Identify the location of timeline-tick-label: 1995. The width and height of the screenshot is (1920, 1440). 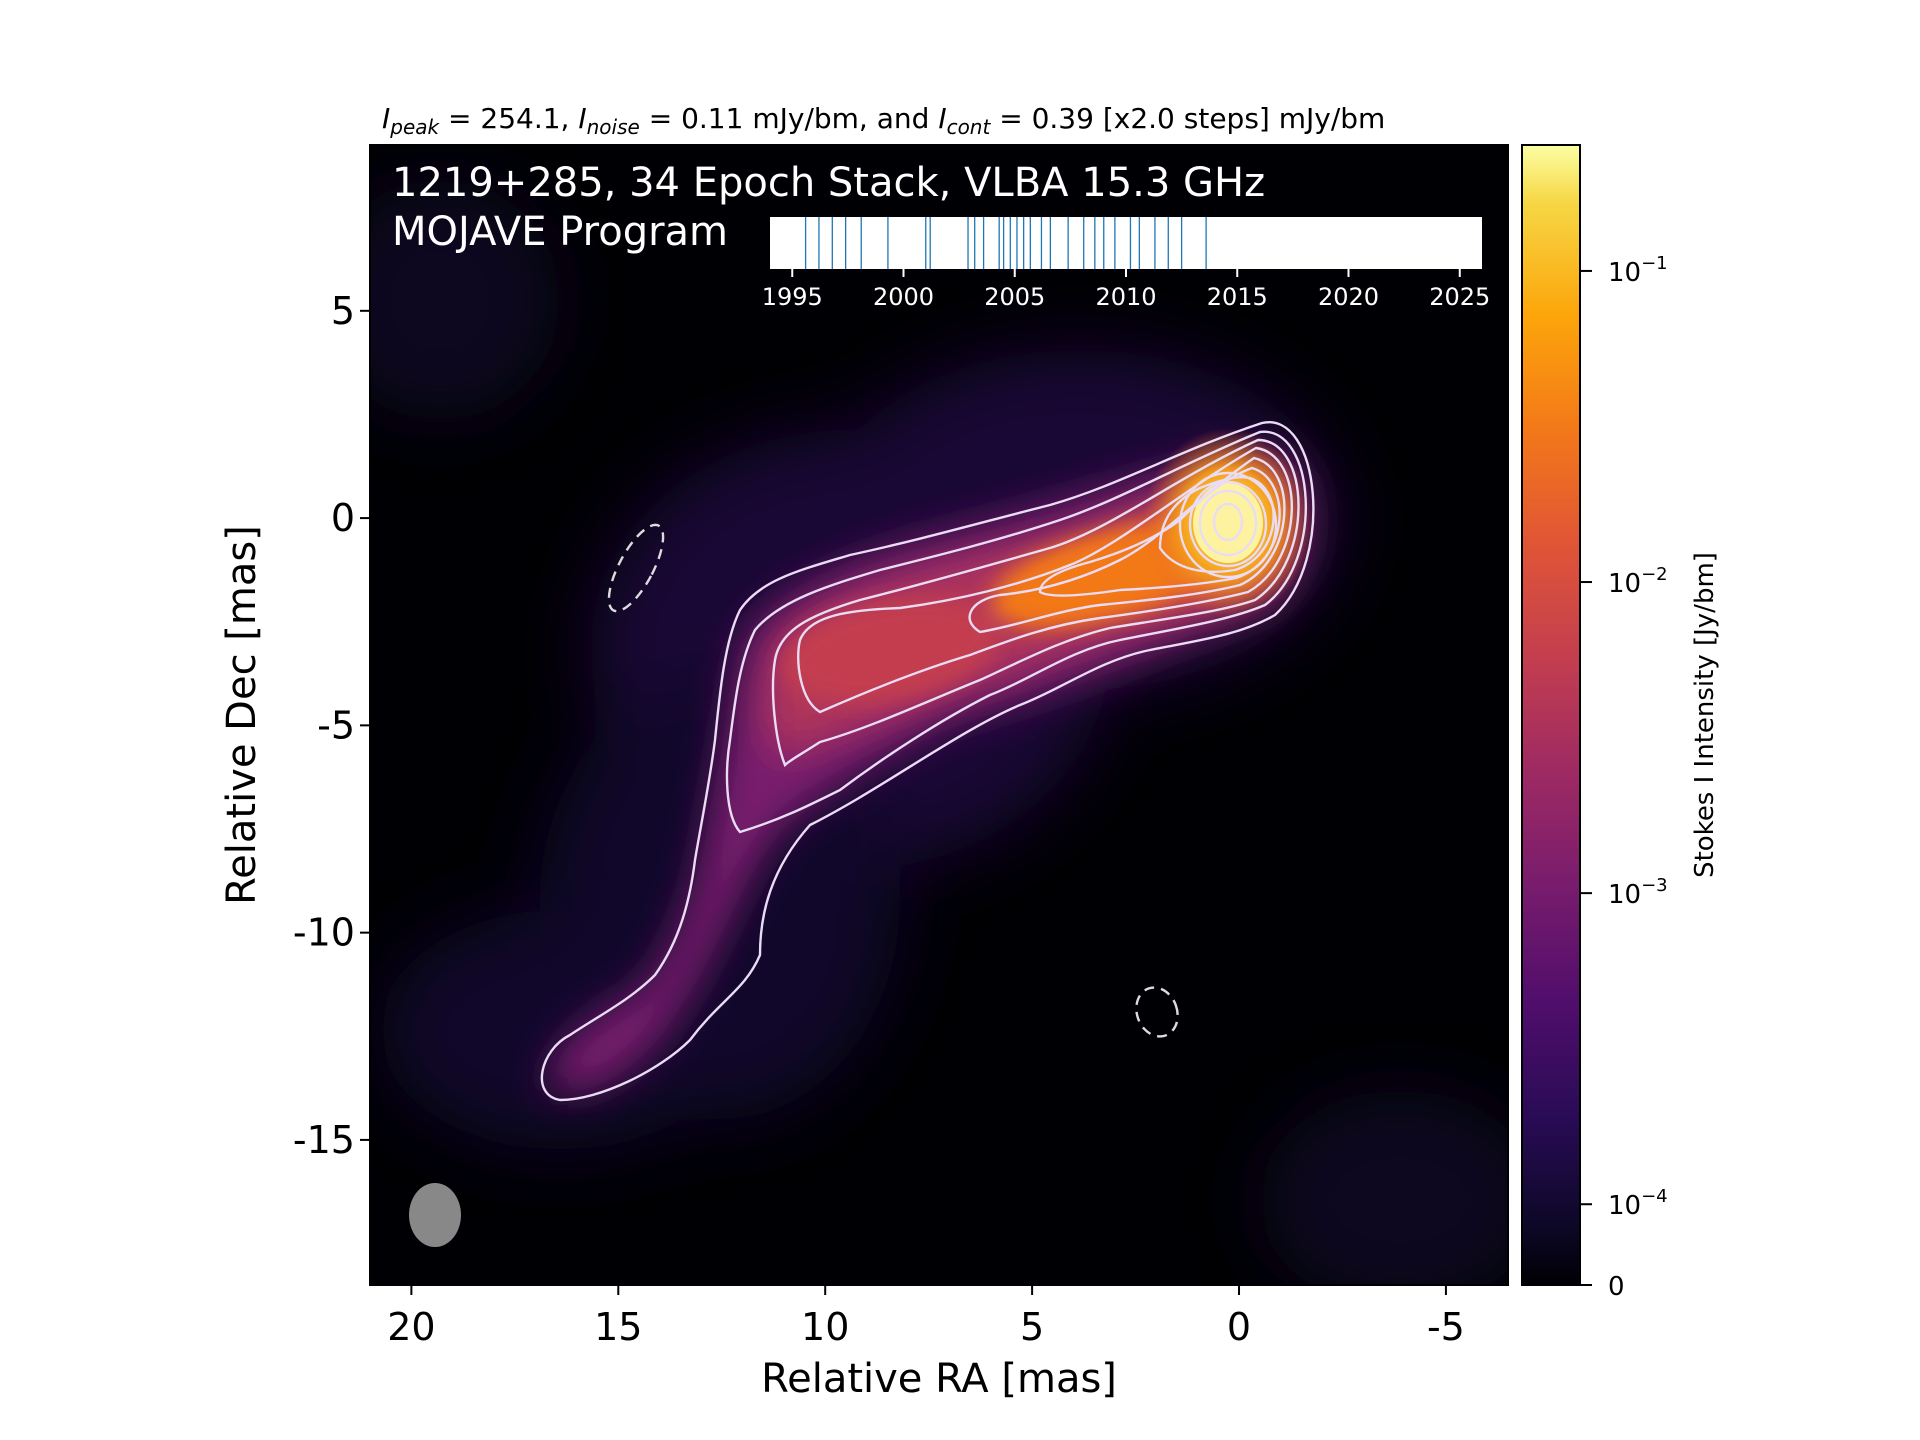
(792, 297).